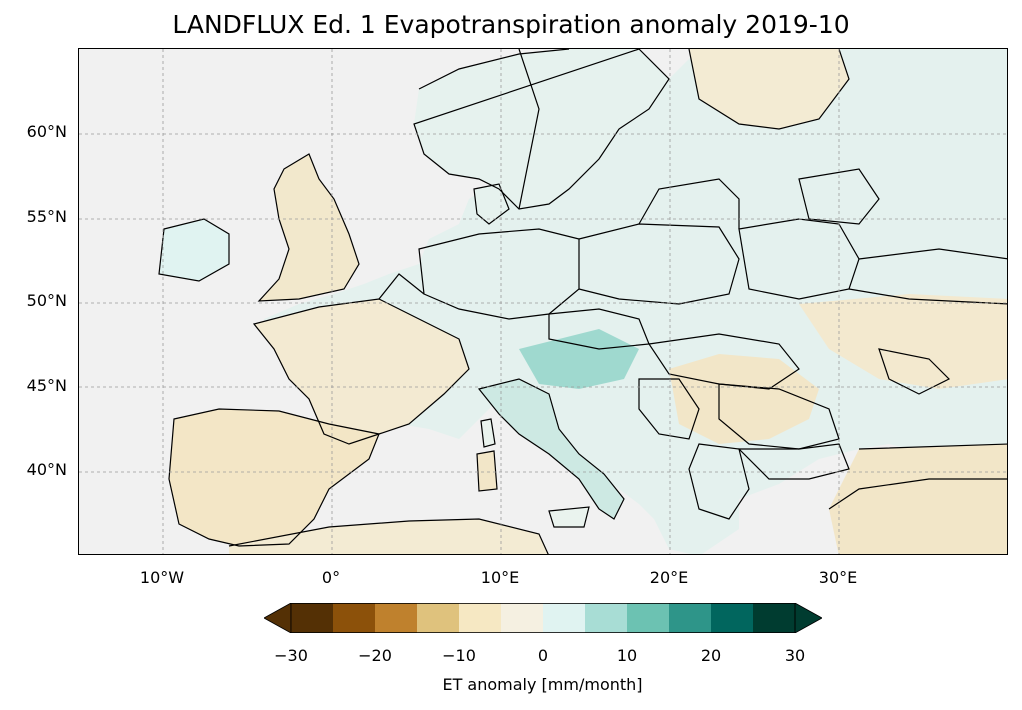 The width and height of the screenshot is (1022, 710). I want to click on lon-label-20e: 20°E, so click(669, 577).